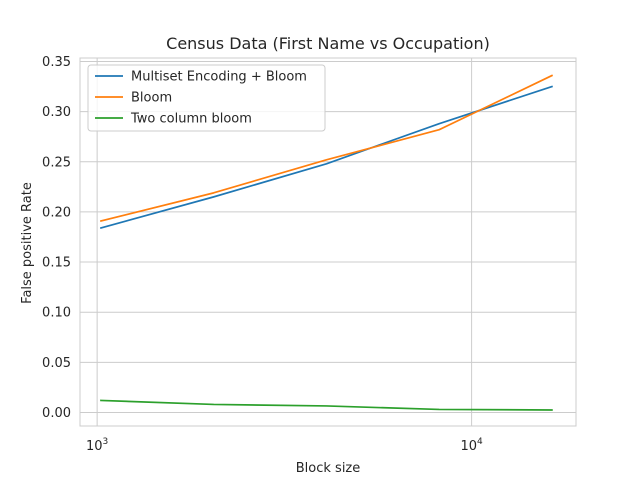 This screenshot has height=480, width=640. Describe the element at coordinates (97, 445) in the screenshot. I see `x-tick-label: 10³` at that location.